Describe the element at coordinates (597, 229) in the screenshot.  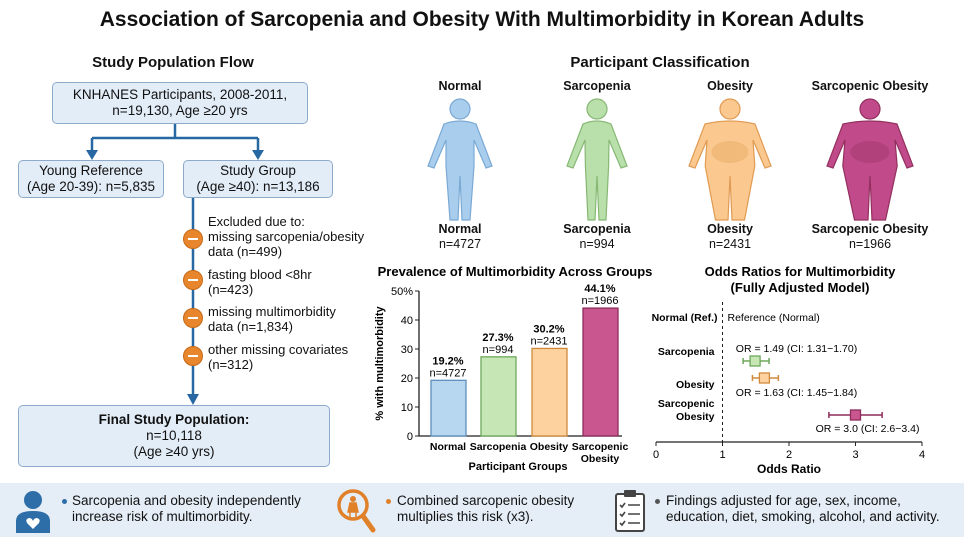
I see `figure-label: Sarcopenia` at that location.